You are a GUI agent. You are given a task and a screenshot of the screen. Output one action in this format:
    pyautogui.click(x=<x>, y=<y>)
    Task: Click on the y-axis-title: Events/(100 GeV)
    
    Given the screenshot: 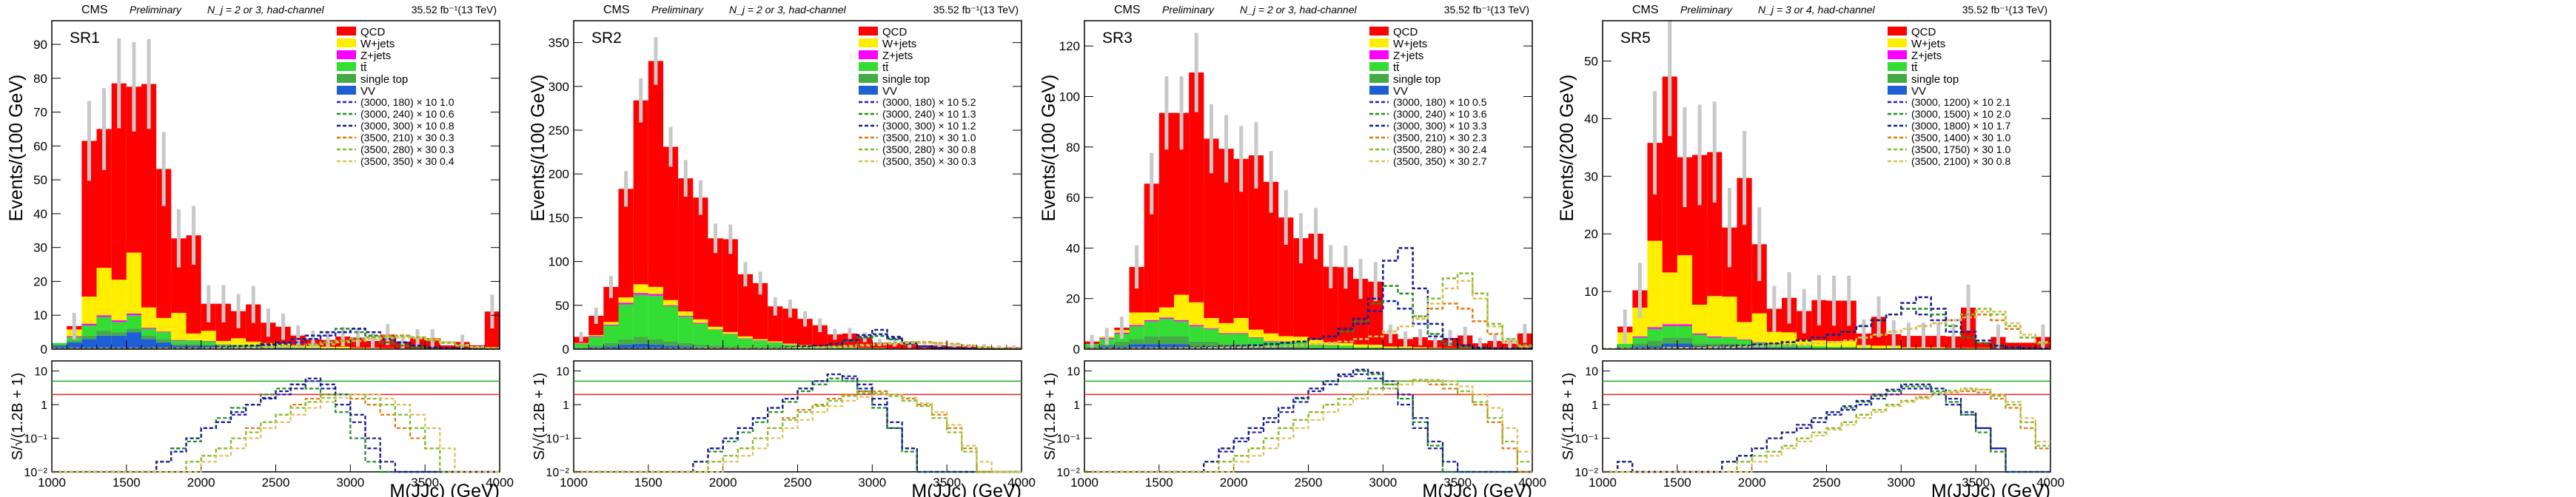 What is the action you would take?
    pyautogui.click(x=16, y=149)
    